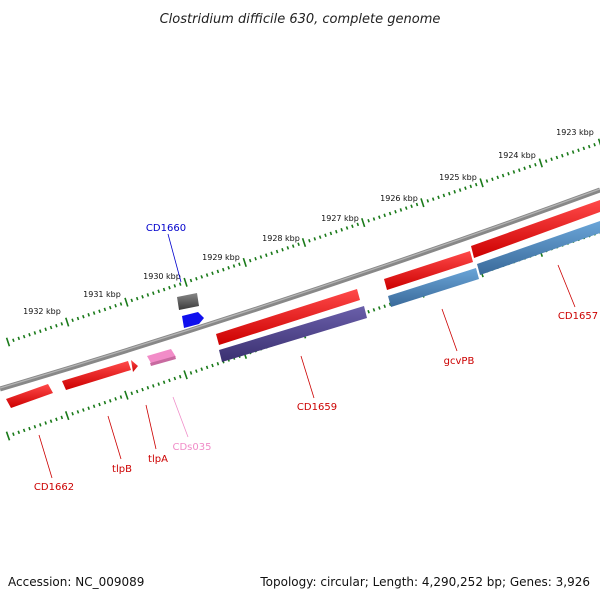  Describe the element at coordinates (566, 286) in the screenshot. I see `leader-cd1657` at that location.